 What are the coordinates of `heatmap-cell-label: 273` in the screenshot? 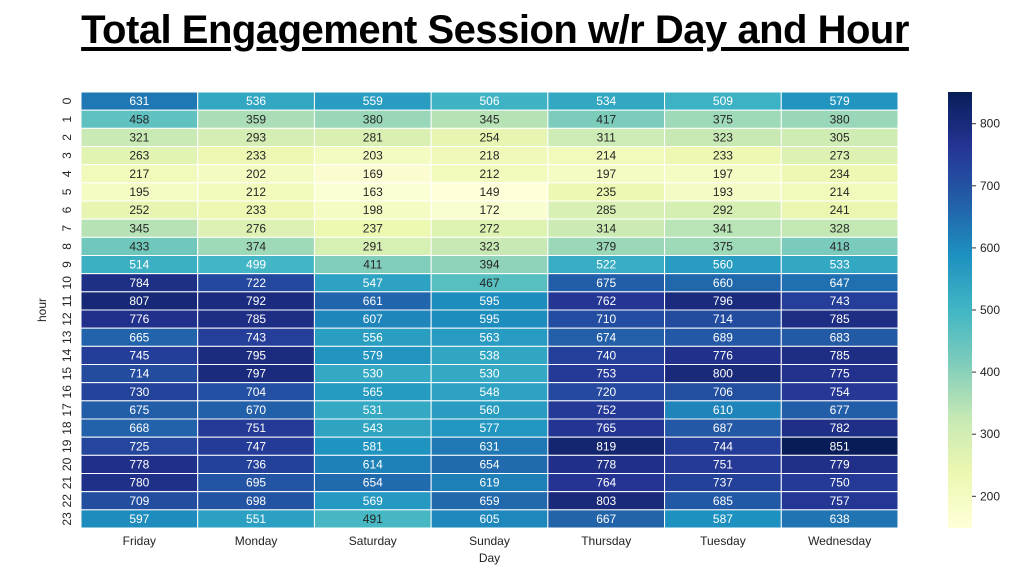 It's located at (840, 156).